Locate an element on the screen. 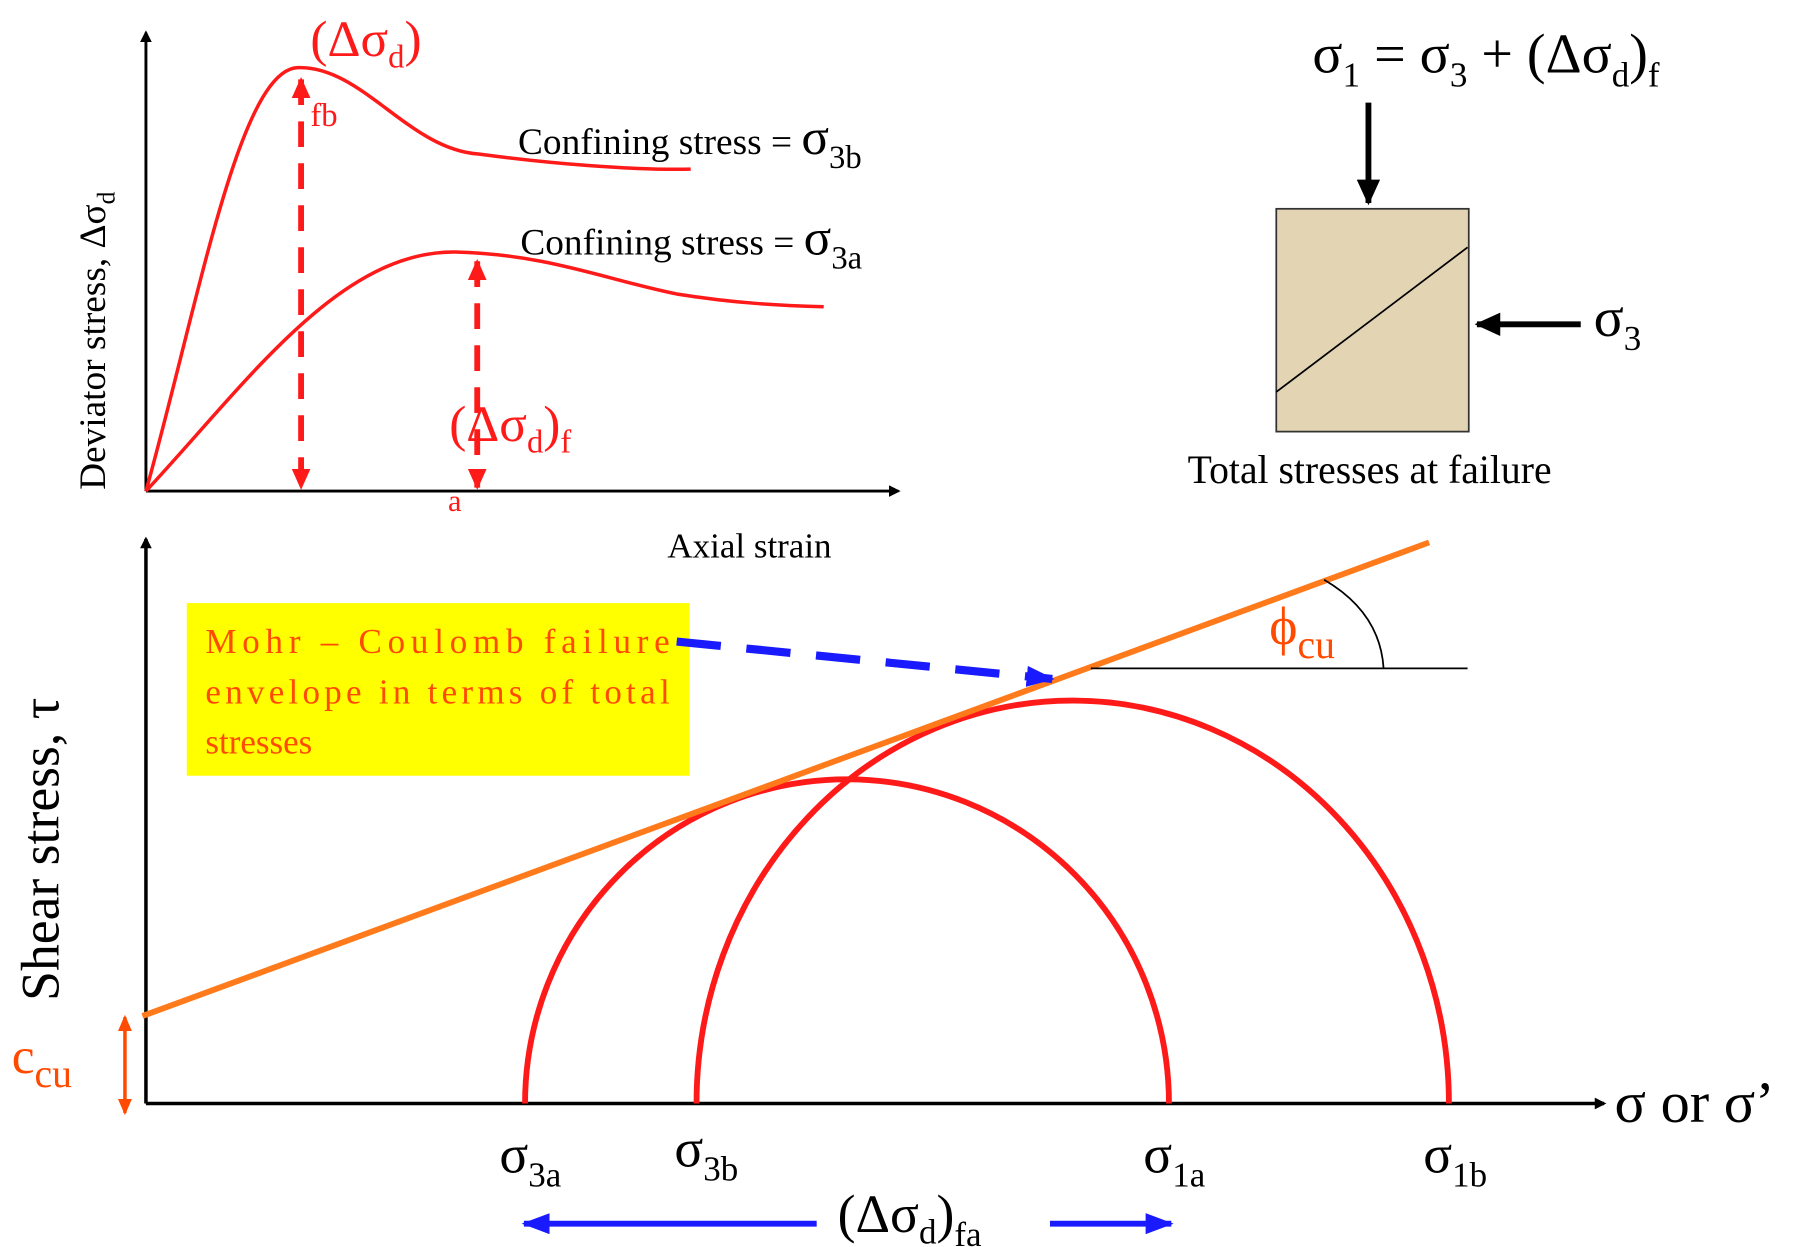 This screenshot has width=1820, height=1247. note-line: stresses is located at coordinates (258, 742).